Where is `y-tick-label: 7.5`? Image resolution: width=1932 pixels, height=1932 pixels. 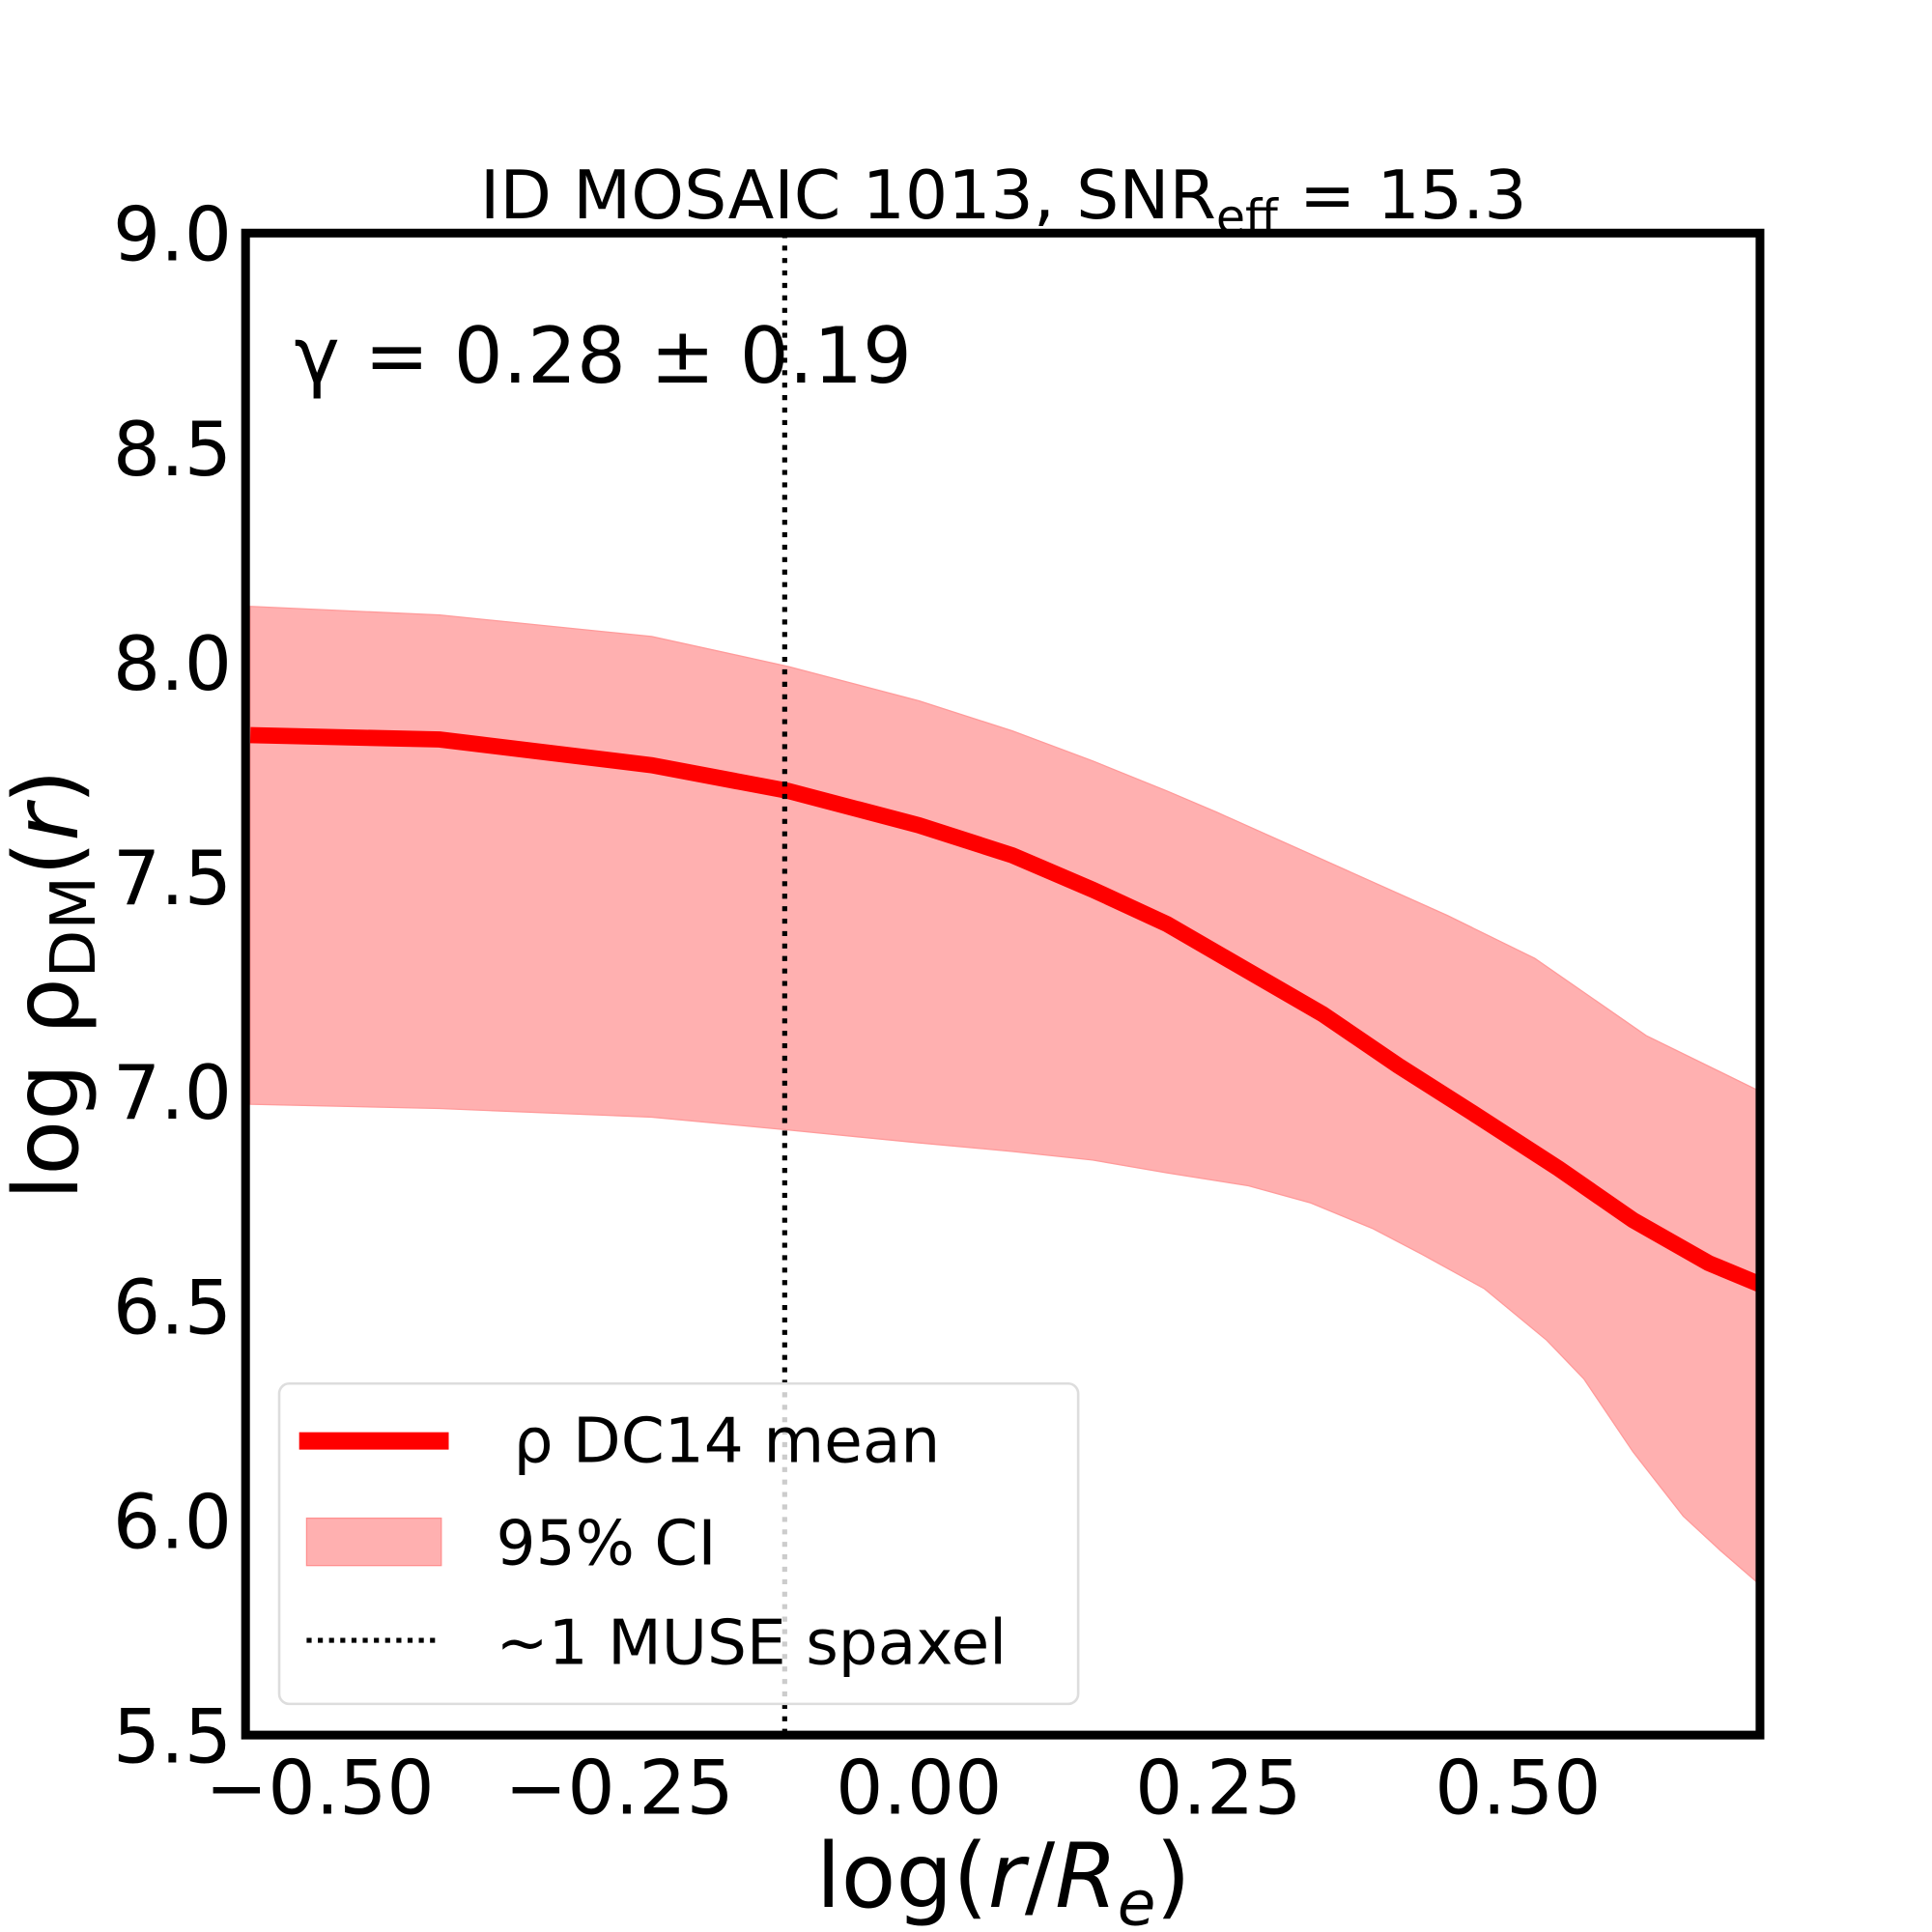
y-tick-label: 7.5 is located at coordinates (172, 879).